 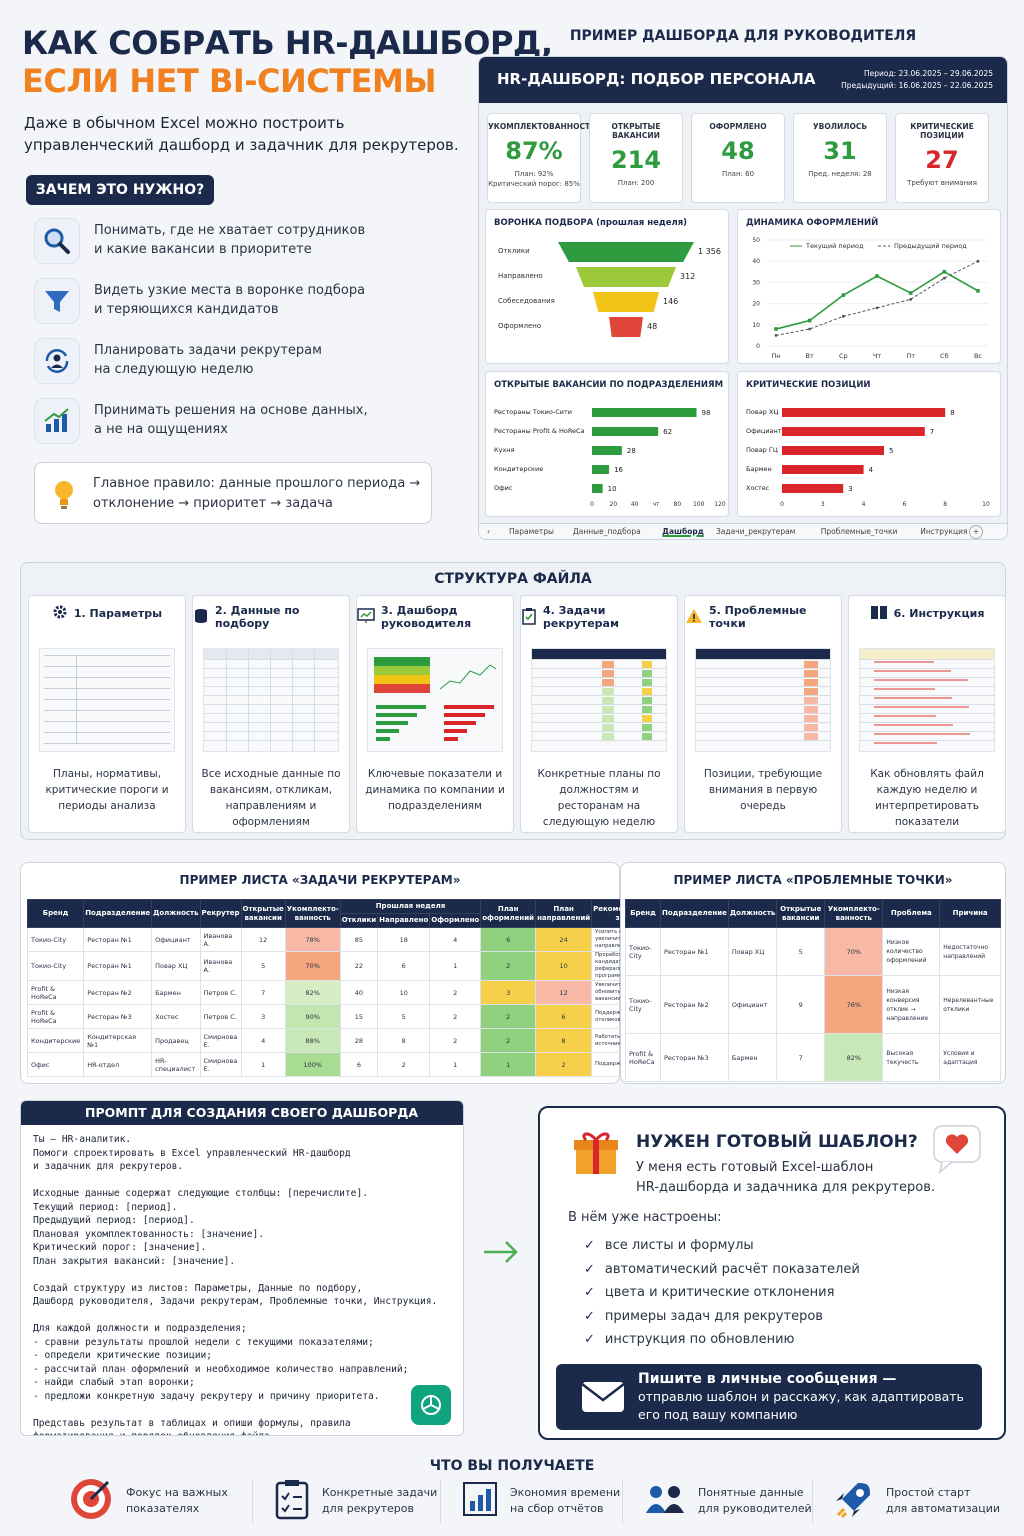 What do you see at coordinates (404, 992) in the screenshot?
I see `table-cell: 10` at bounding box center [404, 992].